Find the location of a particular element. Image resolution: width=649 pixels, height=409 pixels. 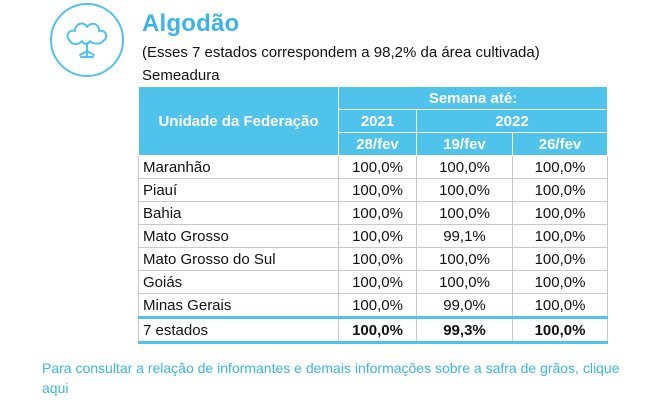

uf-cell: Mato Grosso do Sul is located at coordinates (238, 259).